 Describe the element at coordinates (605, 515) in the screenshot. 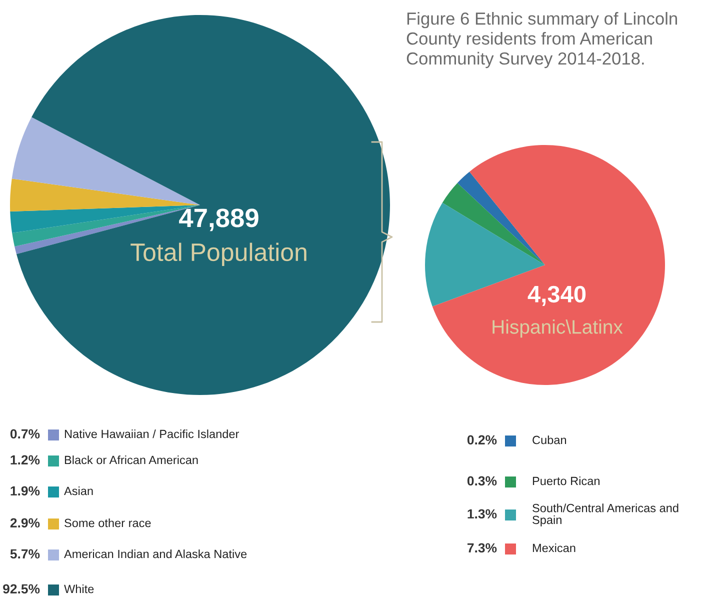

I see `legend-label: South/Central Americas and Spain` at that location.